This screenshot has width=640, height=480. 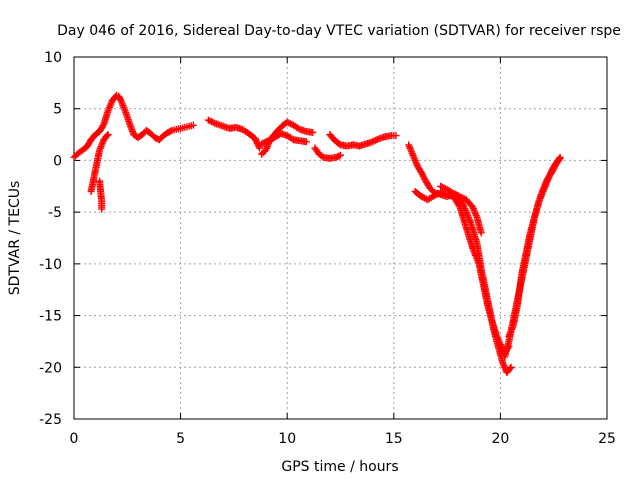 I want to click on x-tick-label: 10, so click(x=287, y=439).